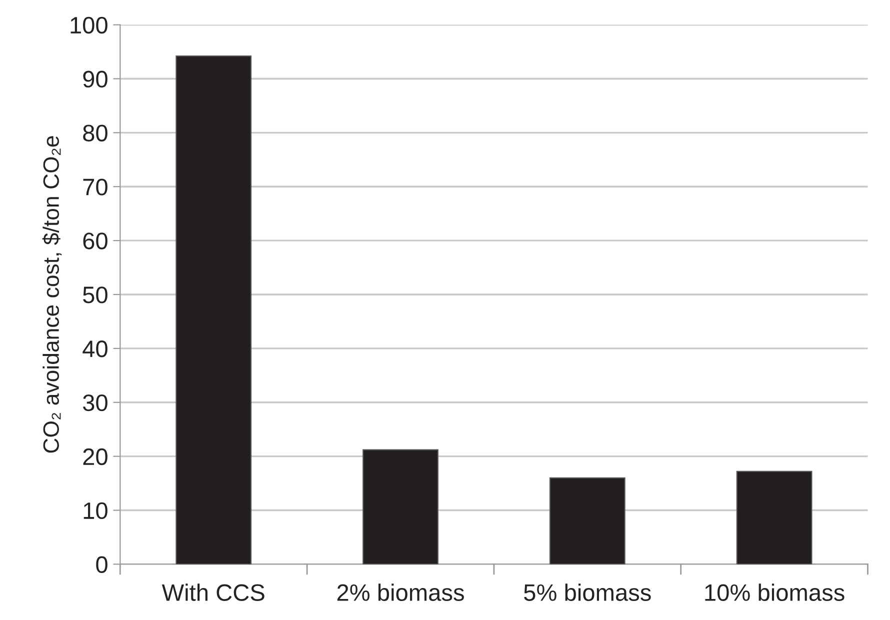  I want to click on y-tick-label: 100, so click(89, 25).